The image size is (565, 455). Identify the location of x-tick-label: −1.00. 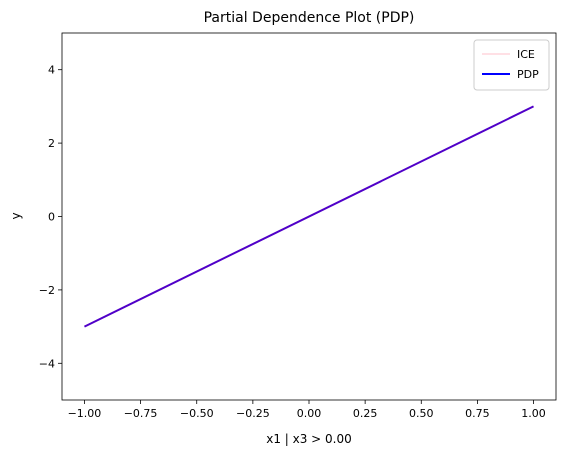
(85, 413).